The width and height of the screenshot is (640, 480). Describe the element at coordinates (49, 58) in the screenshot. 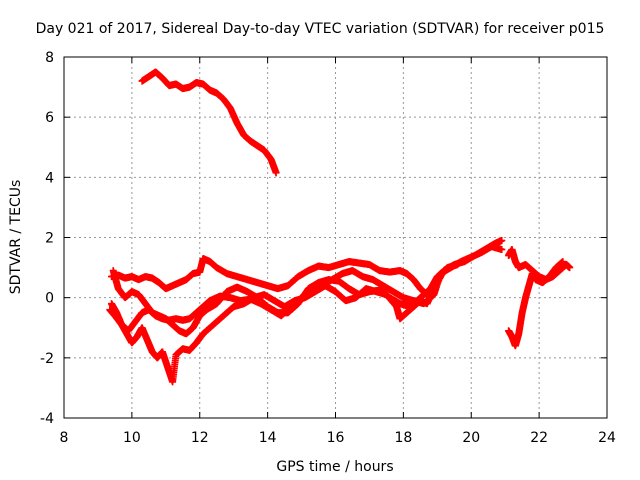

I see `y-tick-label: 8` at that location.